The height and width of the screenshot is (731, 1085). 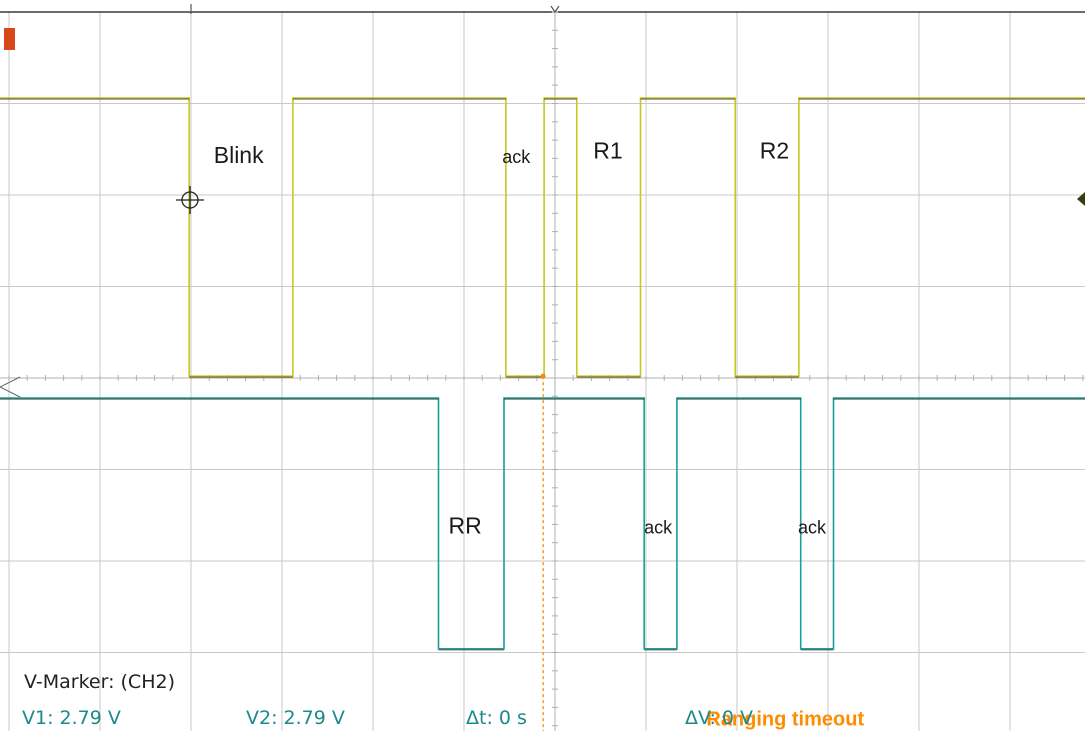 What do you see at coordinates (1081, 199) in the screenshot?
I see `trigger-level-marker` at bounding box center [1081, 199].